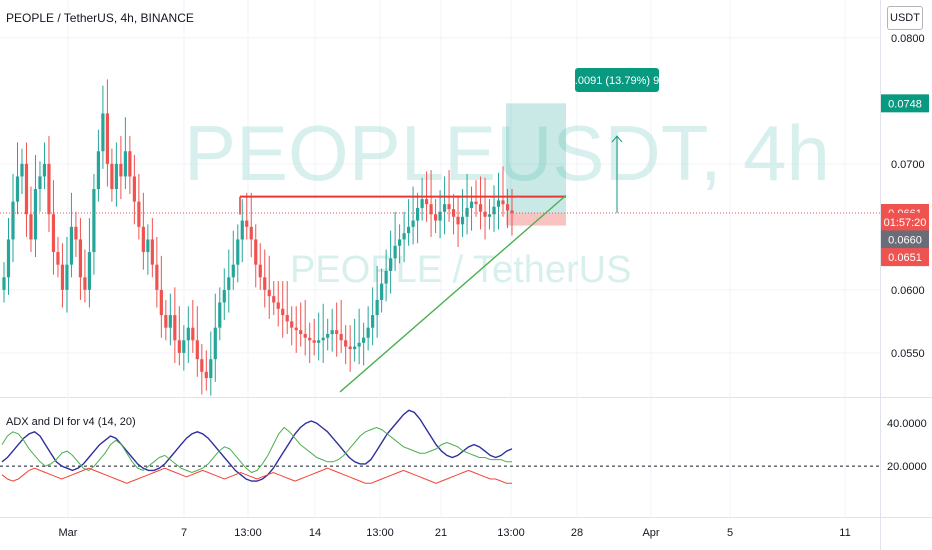  Describe the element at coordinates (184, 533) in the screenshot. I see `time-tick-label: 7` at that location.